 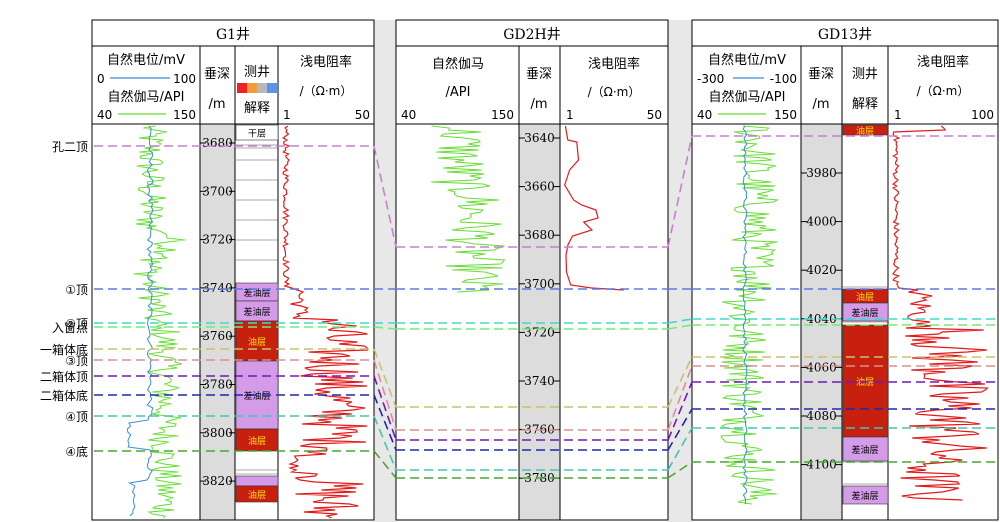 I want to click on gd2h-gr-curve, so click(x=468, y=209).